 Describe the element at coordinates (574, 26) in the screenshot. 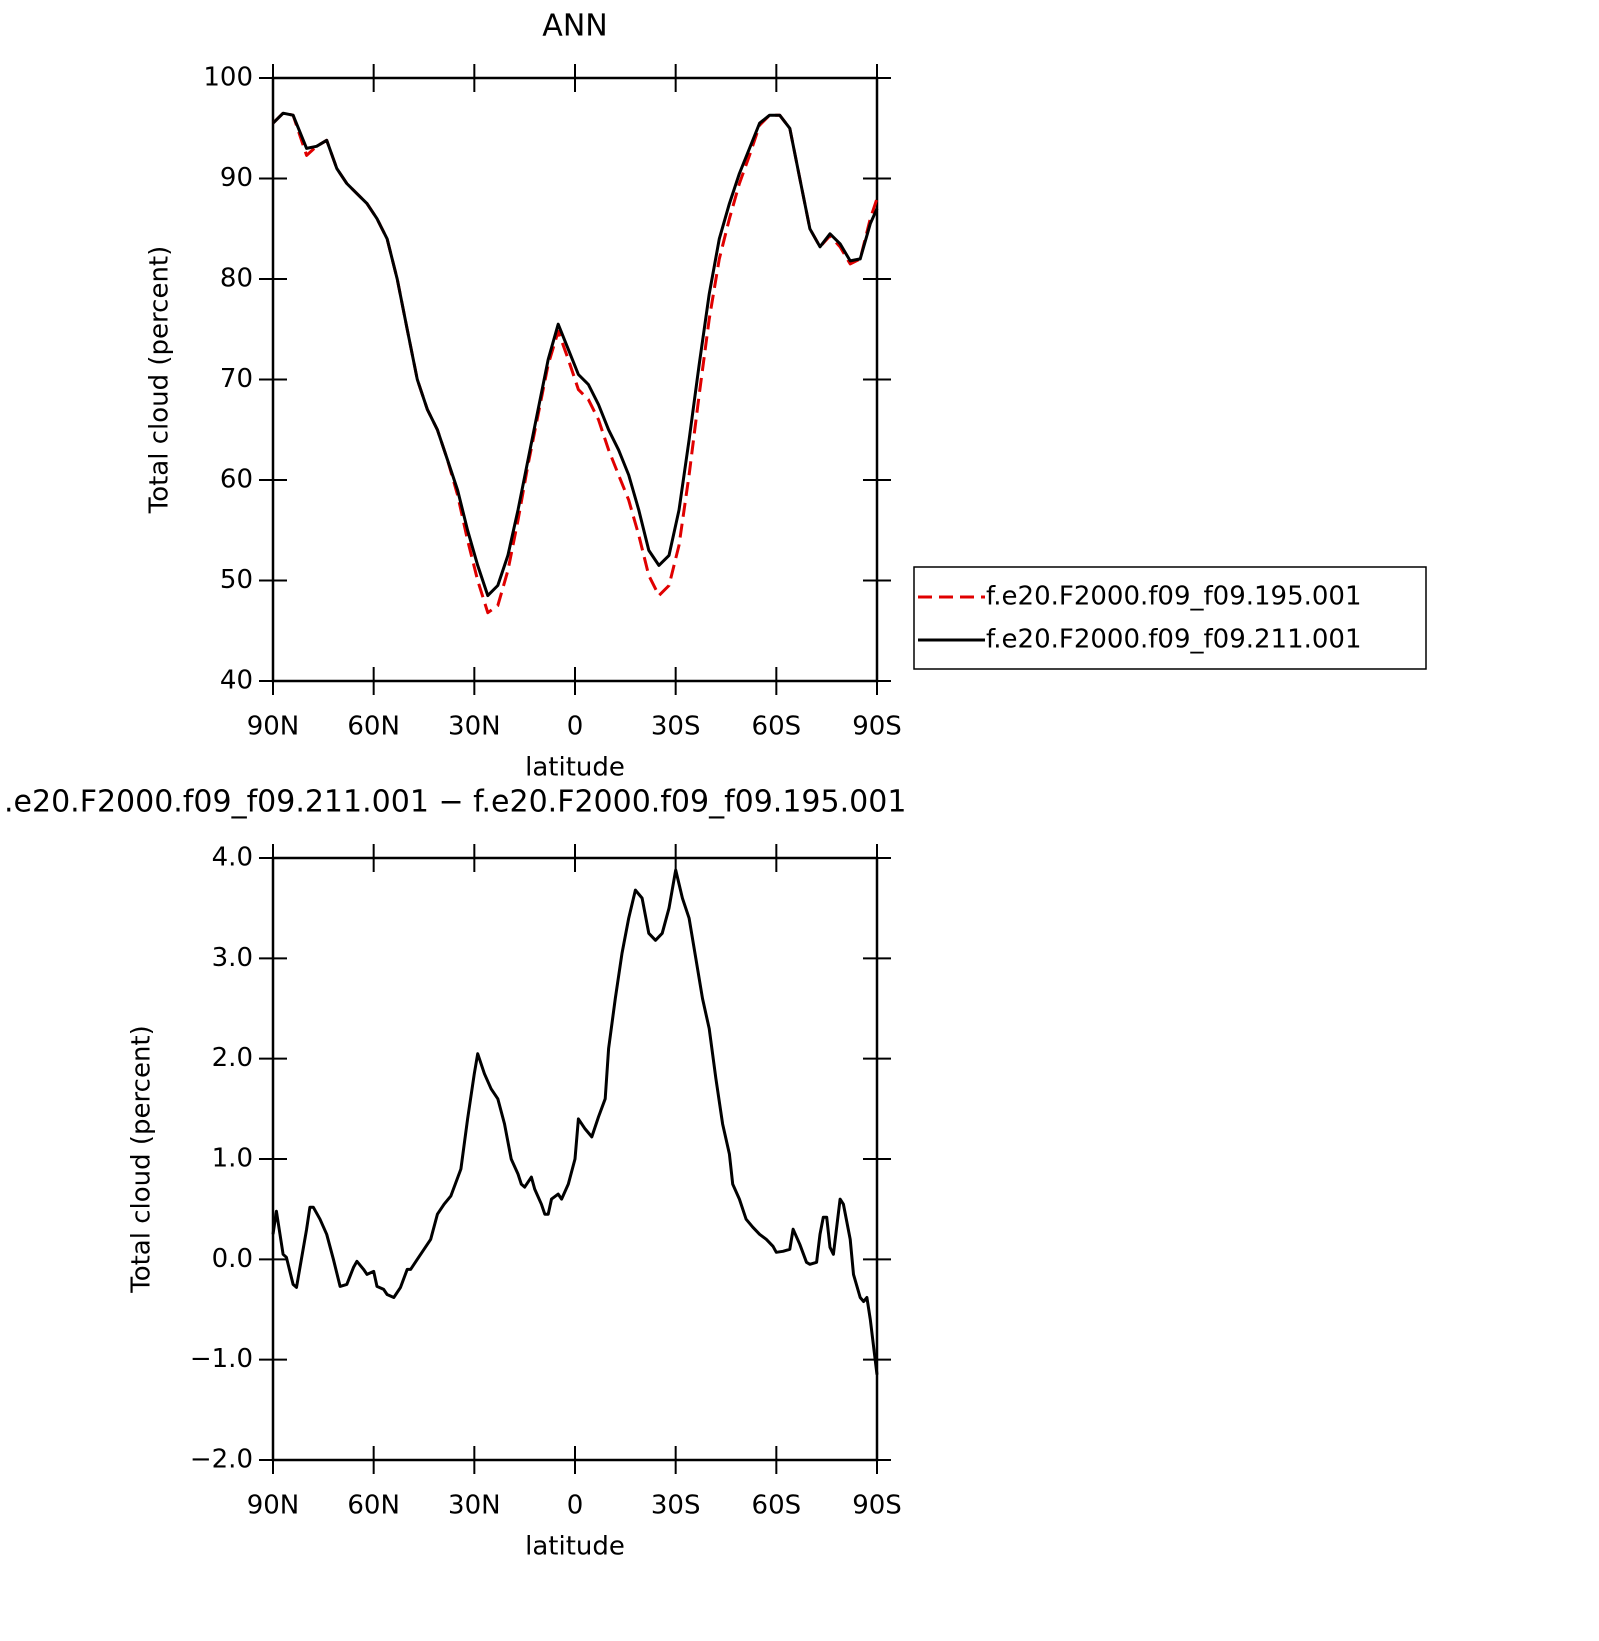

I see `chart-title: ANN` at that location.